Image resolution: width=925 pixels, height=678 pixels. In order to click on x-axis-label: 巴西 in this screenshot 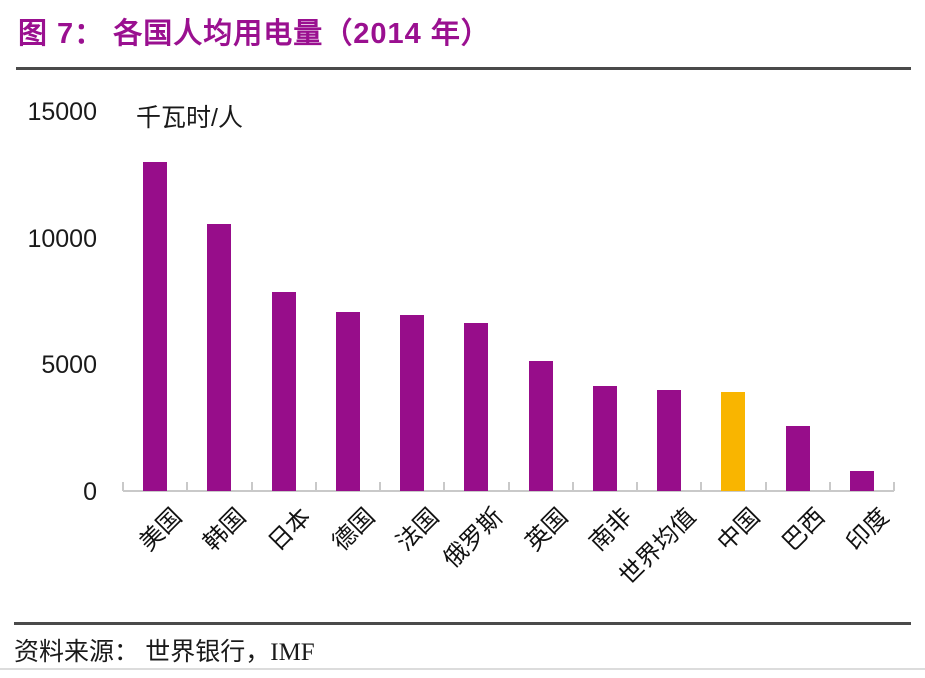, I will do `click(803, 530)`.